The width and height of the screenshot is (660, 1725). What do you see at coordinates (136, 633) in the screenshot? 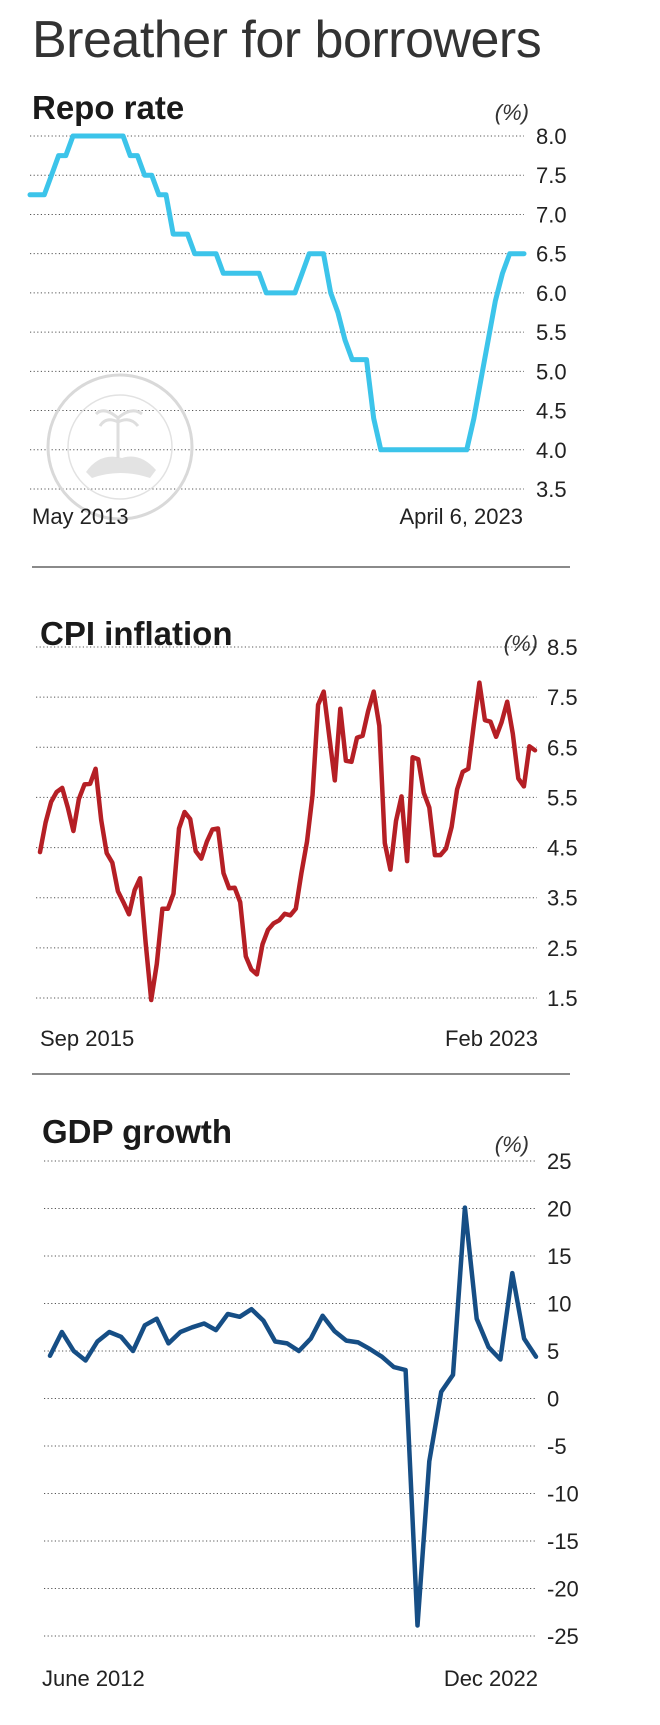
I see `chart-title: CPI inflation` at bounding box center [136, 633].